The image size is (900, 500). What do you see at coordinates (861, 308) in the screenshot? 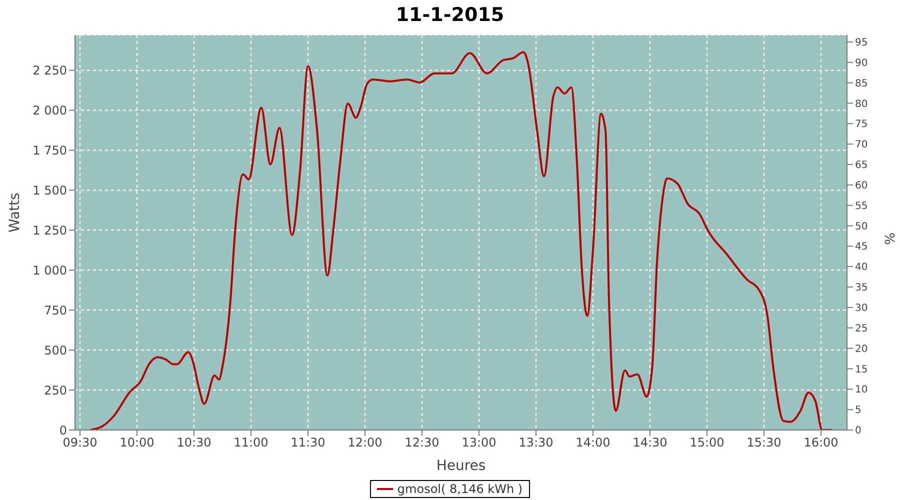
I see `y2-tick-label: 30` at bounding box center [861, 308].